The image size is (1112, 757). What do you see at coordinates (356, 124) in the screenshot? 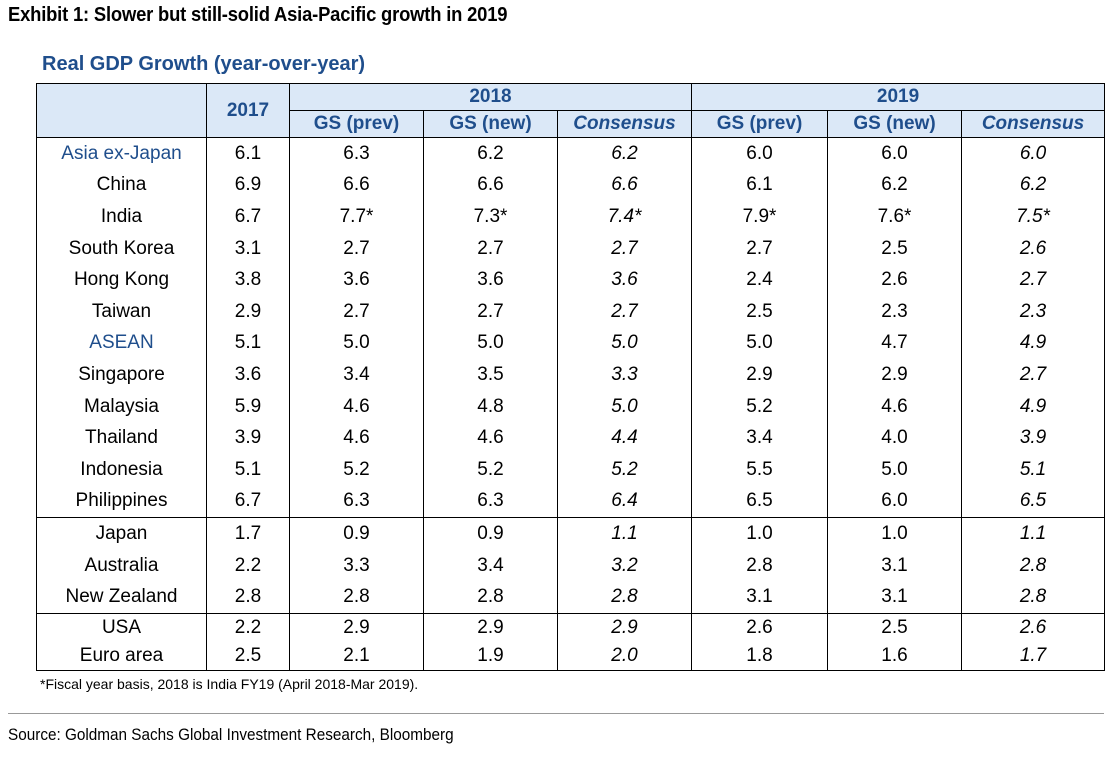
I see `header-2018-gs-prev: GS (prev)` at bounding box center [356, 124].